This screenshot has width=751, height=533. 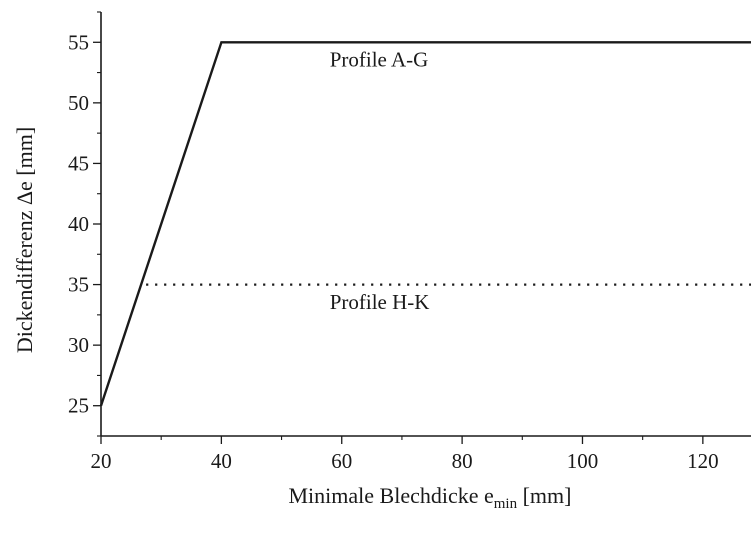 I want to click on x-tick-label: 120, so click(x=703, y=461).